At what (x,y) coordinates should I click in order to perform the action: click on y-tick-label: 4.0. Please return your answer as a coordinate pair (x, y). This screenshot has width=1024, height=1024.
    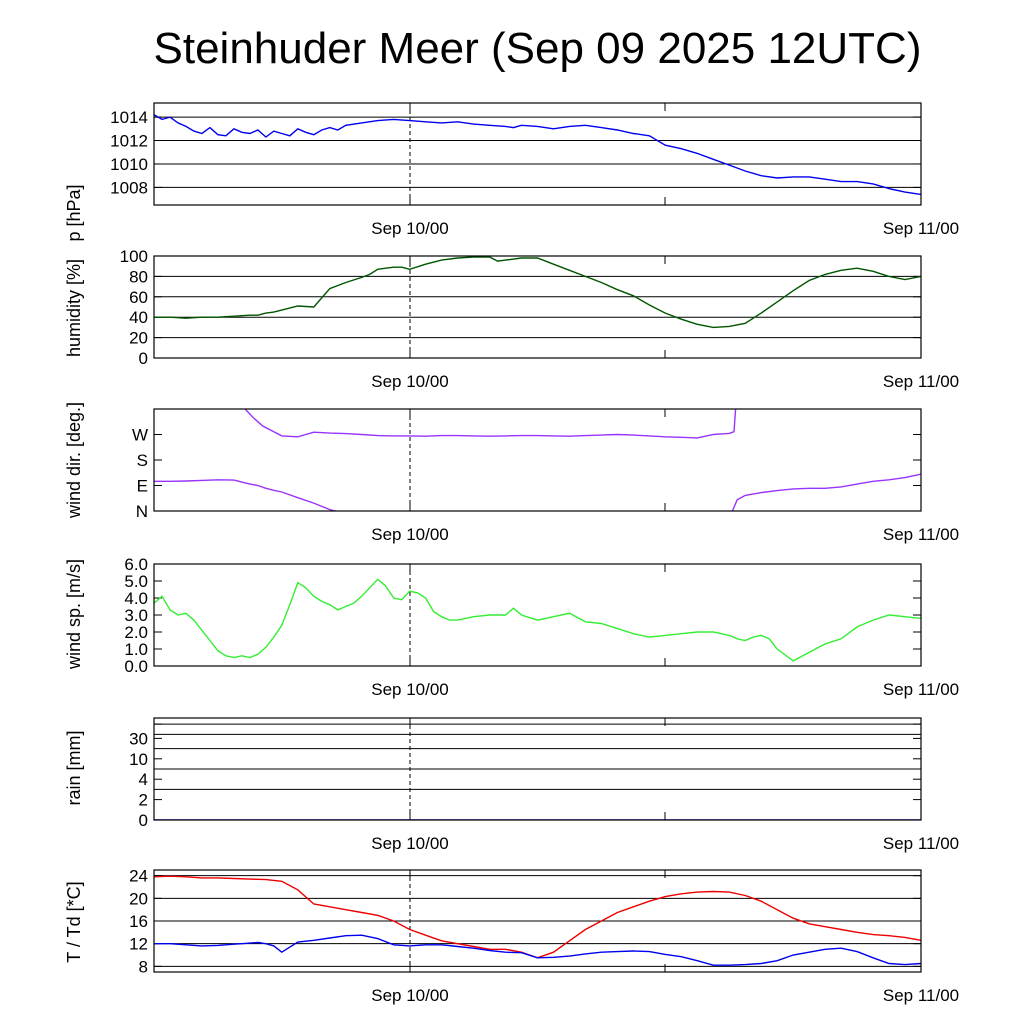
    Looking at the image, I should click on (136, 598).